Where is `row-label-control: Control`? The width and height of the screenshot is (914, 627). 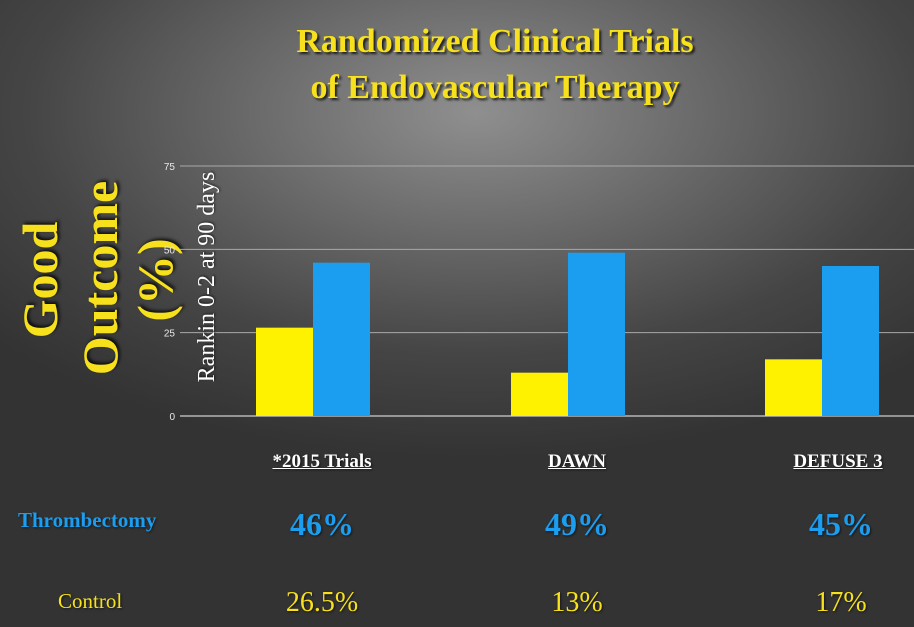
row-label-control: Control is located at coordinates (90, 601).